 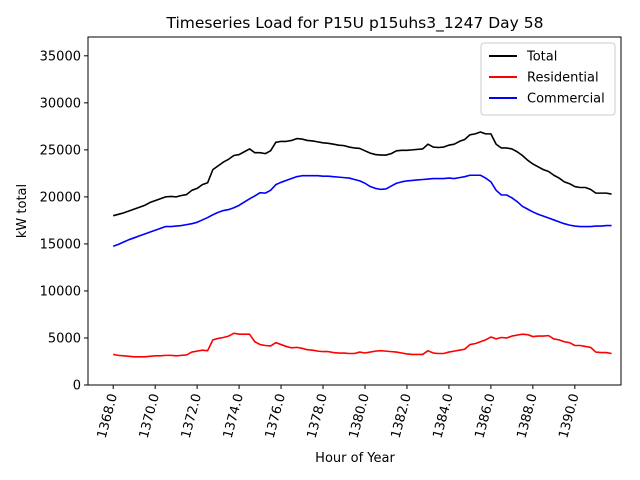 I want to click on y-tick-label: 20000, so click(x=60, y=197).